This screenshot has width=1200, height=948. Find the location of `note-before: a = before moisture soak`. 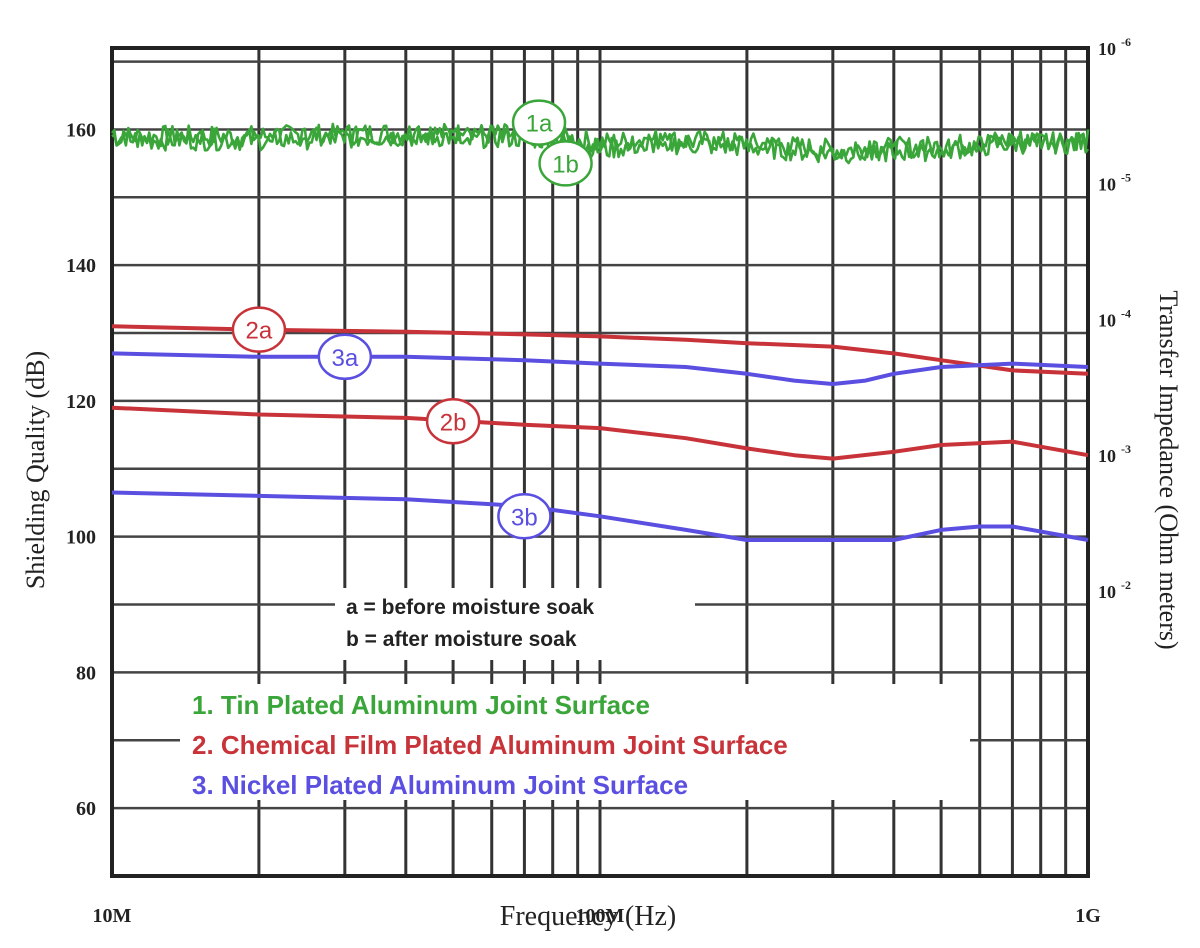

note-before: a = before moisture soak is located at coordinates (470, 607).